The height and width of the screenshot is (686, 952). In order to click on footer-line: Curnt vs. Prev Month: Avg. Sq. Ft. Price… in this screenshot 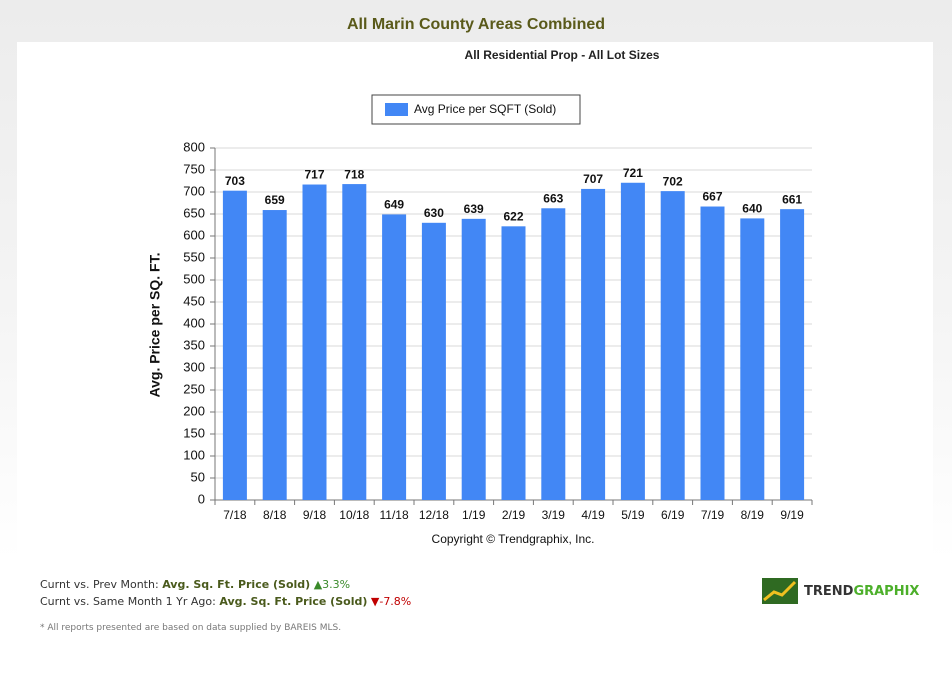, I will do `click(195, 584)`.